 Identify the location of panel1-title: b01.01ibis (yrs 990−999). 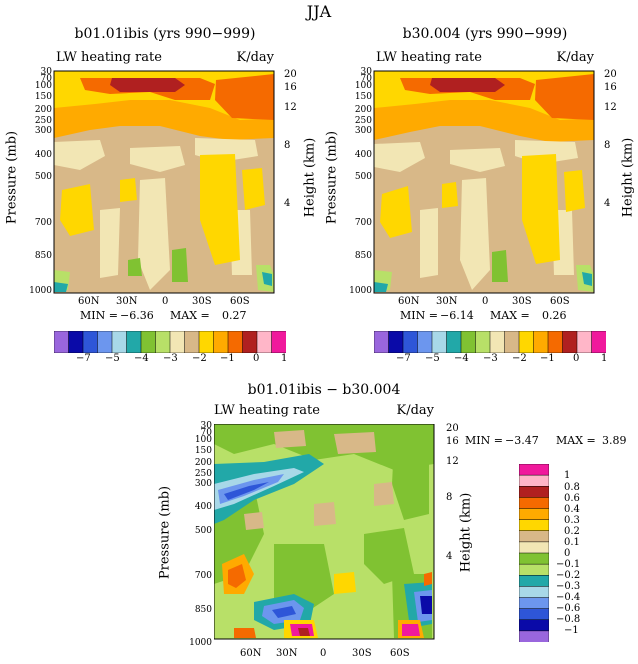
(165, 34).